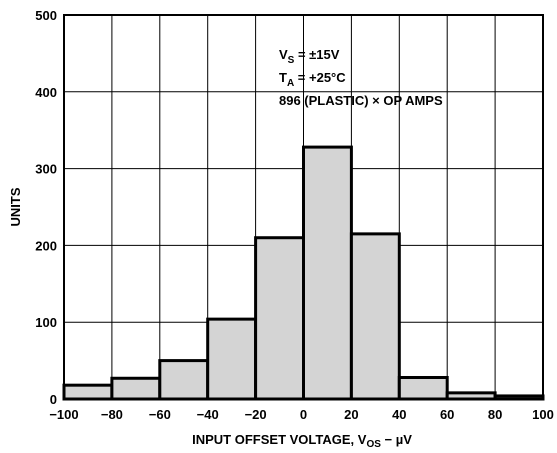 The width and height of the screenshot is (557, 453). I want to click on x-tick-label: −60, so click(160, 414).